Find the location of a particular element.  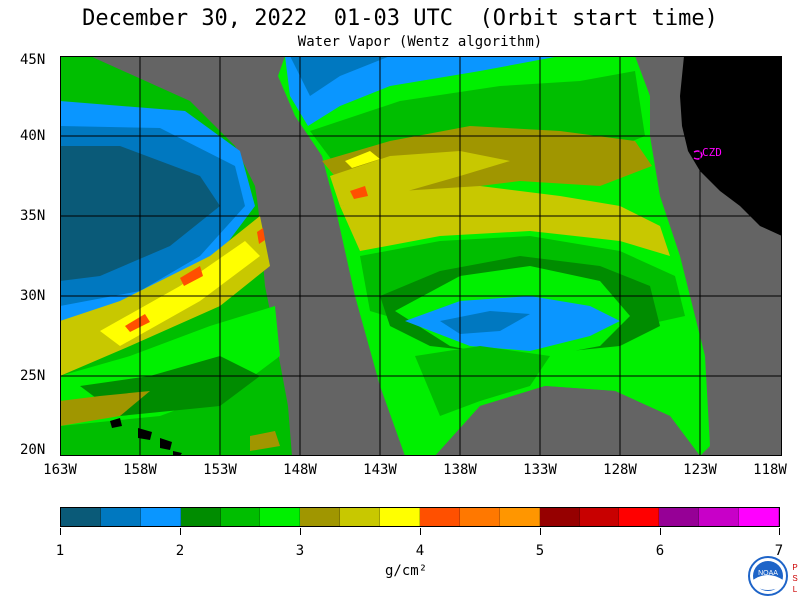

colorbar is located at coordinates (420, 517).